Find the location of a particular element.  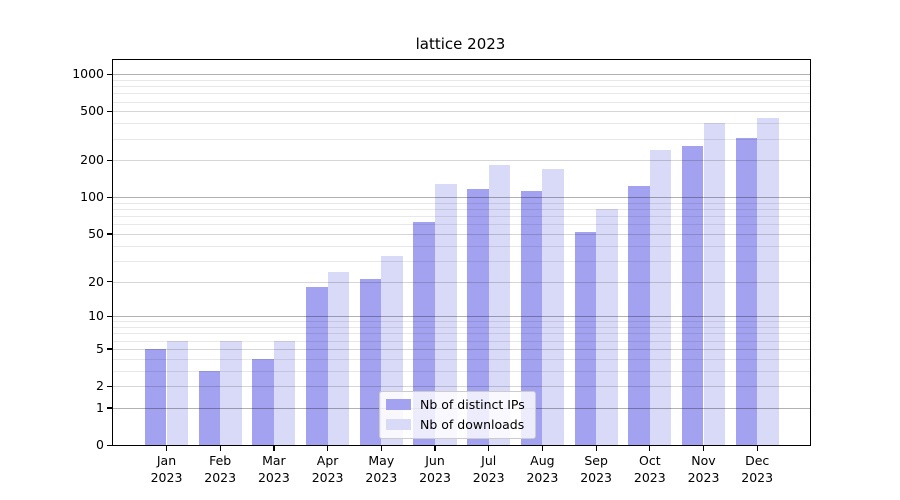

x-tick-label-dec: Dec 2023 is located at coordinates (757, 469).